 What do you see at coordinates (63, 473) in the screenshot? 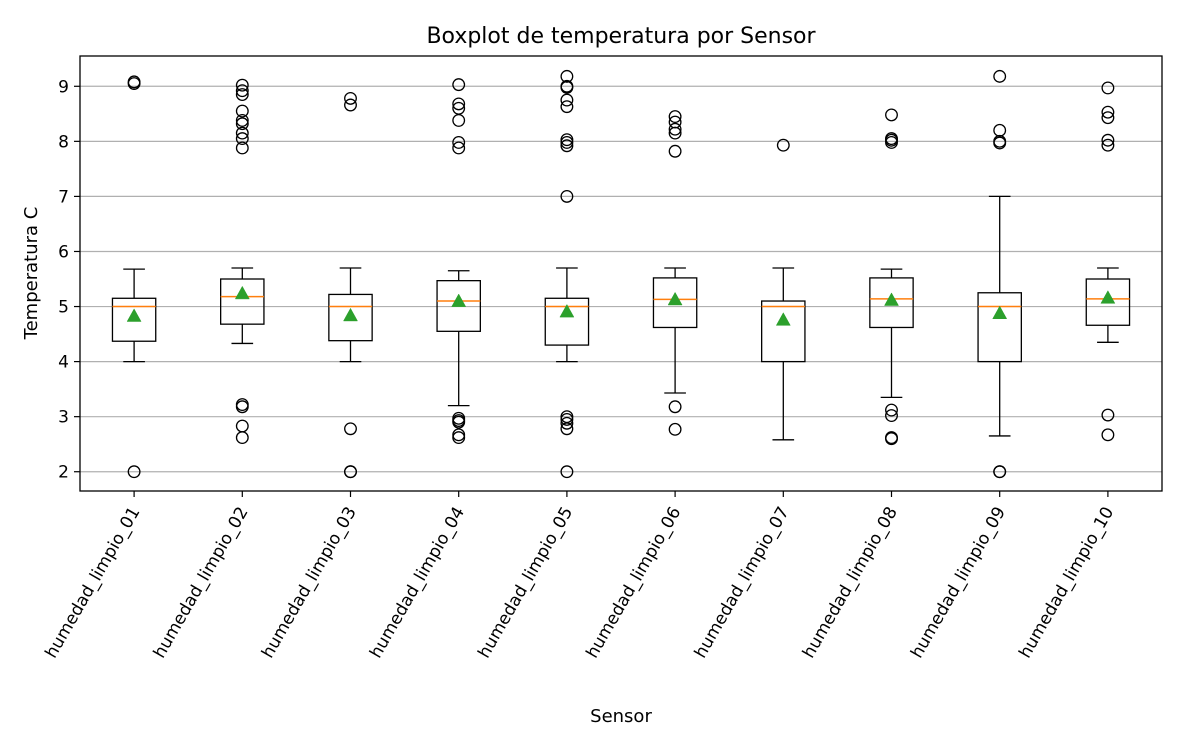
I see `y-tick-label: 2` at bounding box center [63, 473].